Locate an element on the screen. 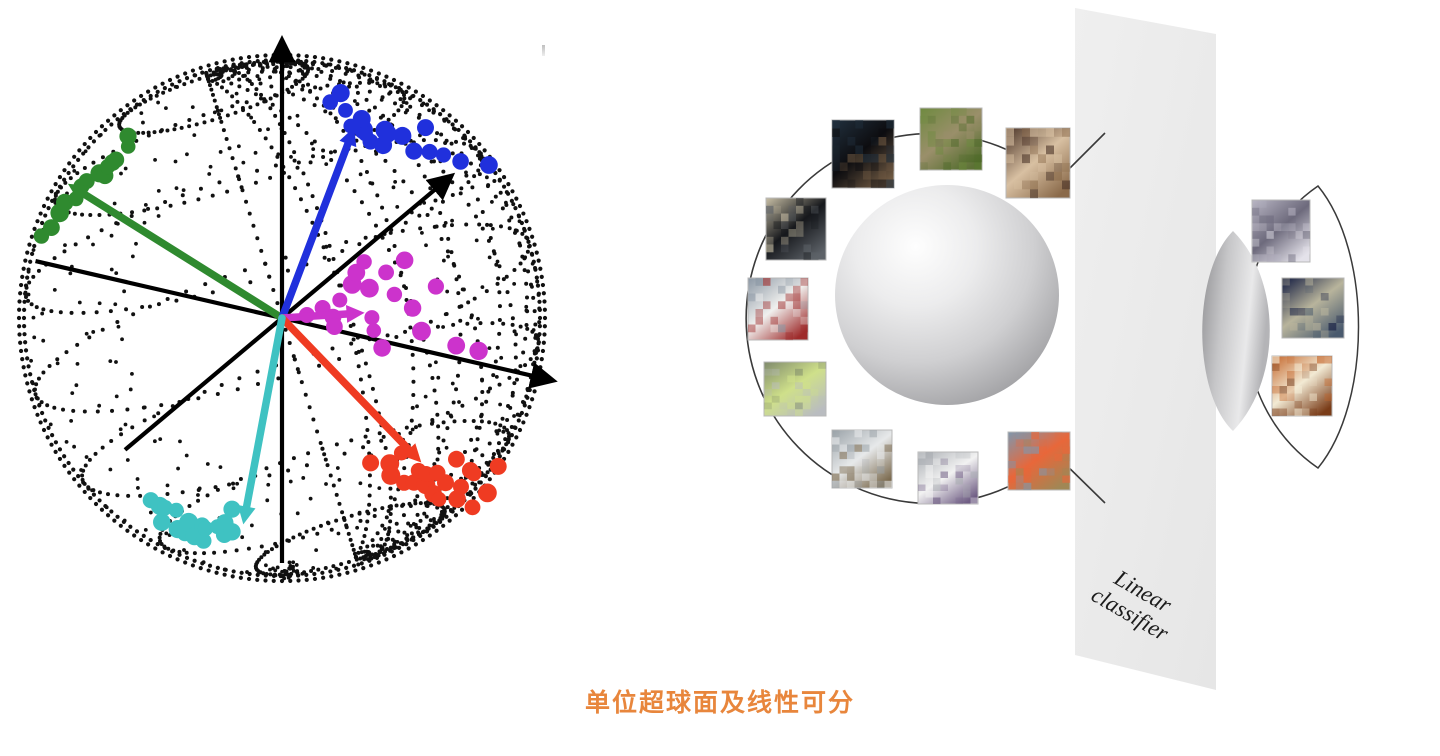  feature-sphere is located at coordinates (947, 295).